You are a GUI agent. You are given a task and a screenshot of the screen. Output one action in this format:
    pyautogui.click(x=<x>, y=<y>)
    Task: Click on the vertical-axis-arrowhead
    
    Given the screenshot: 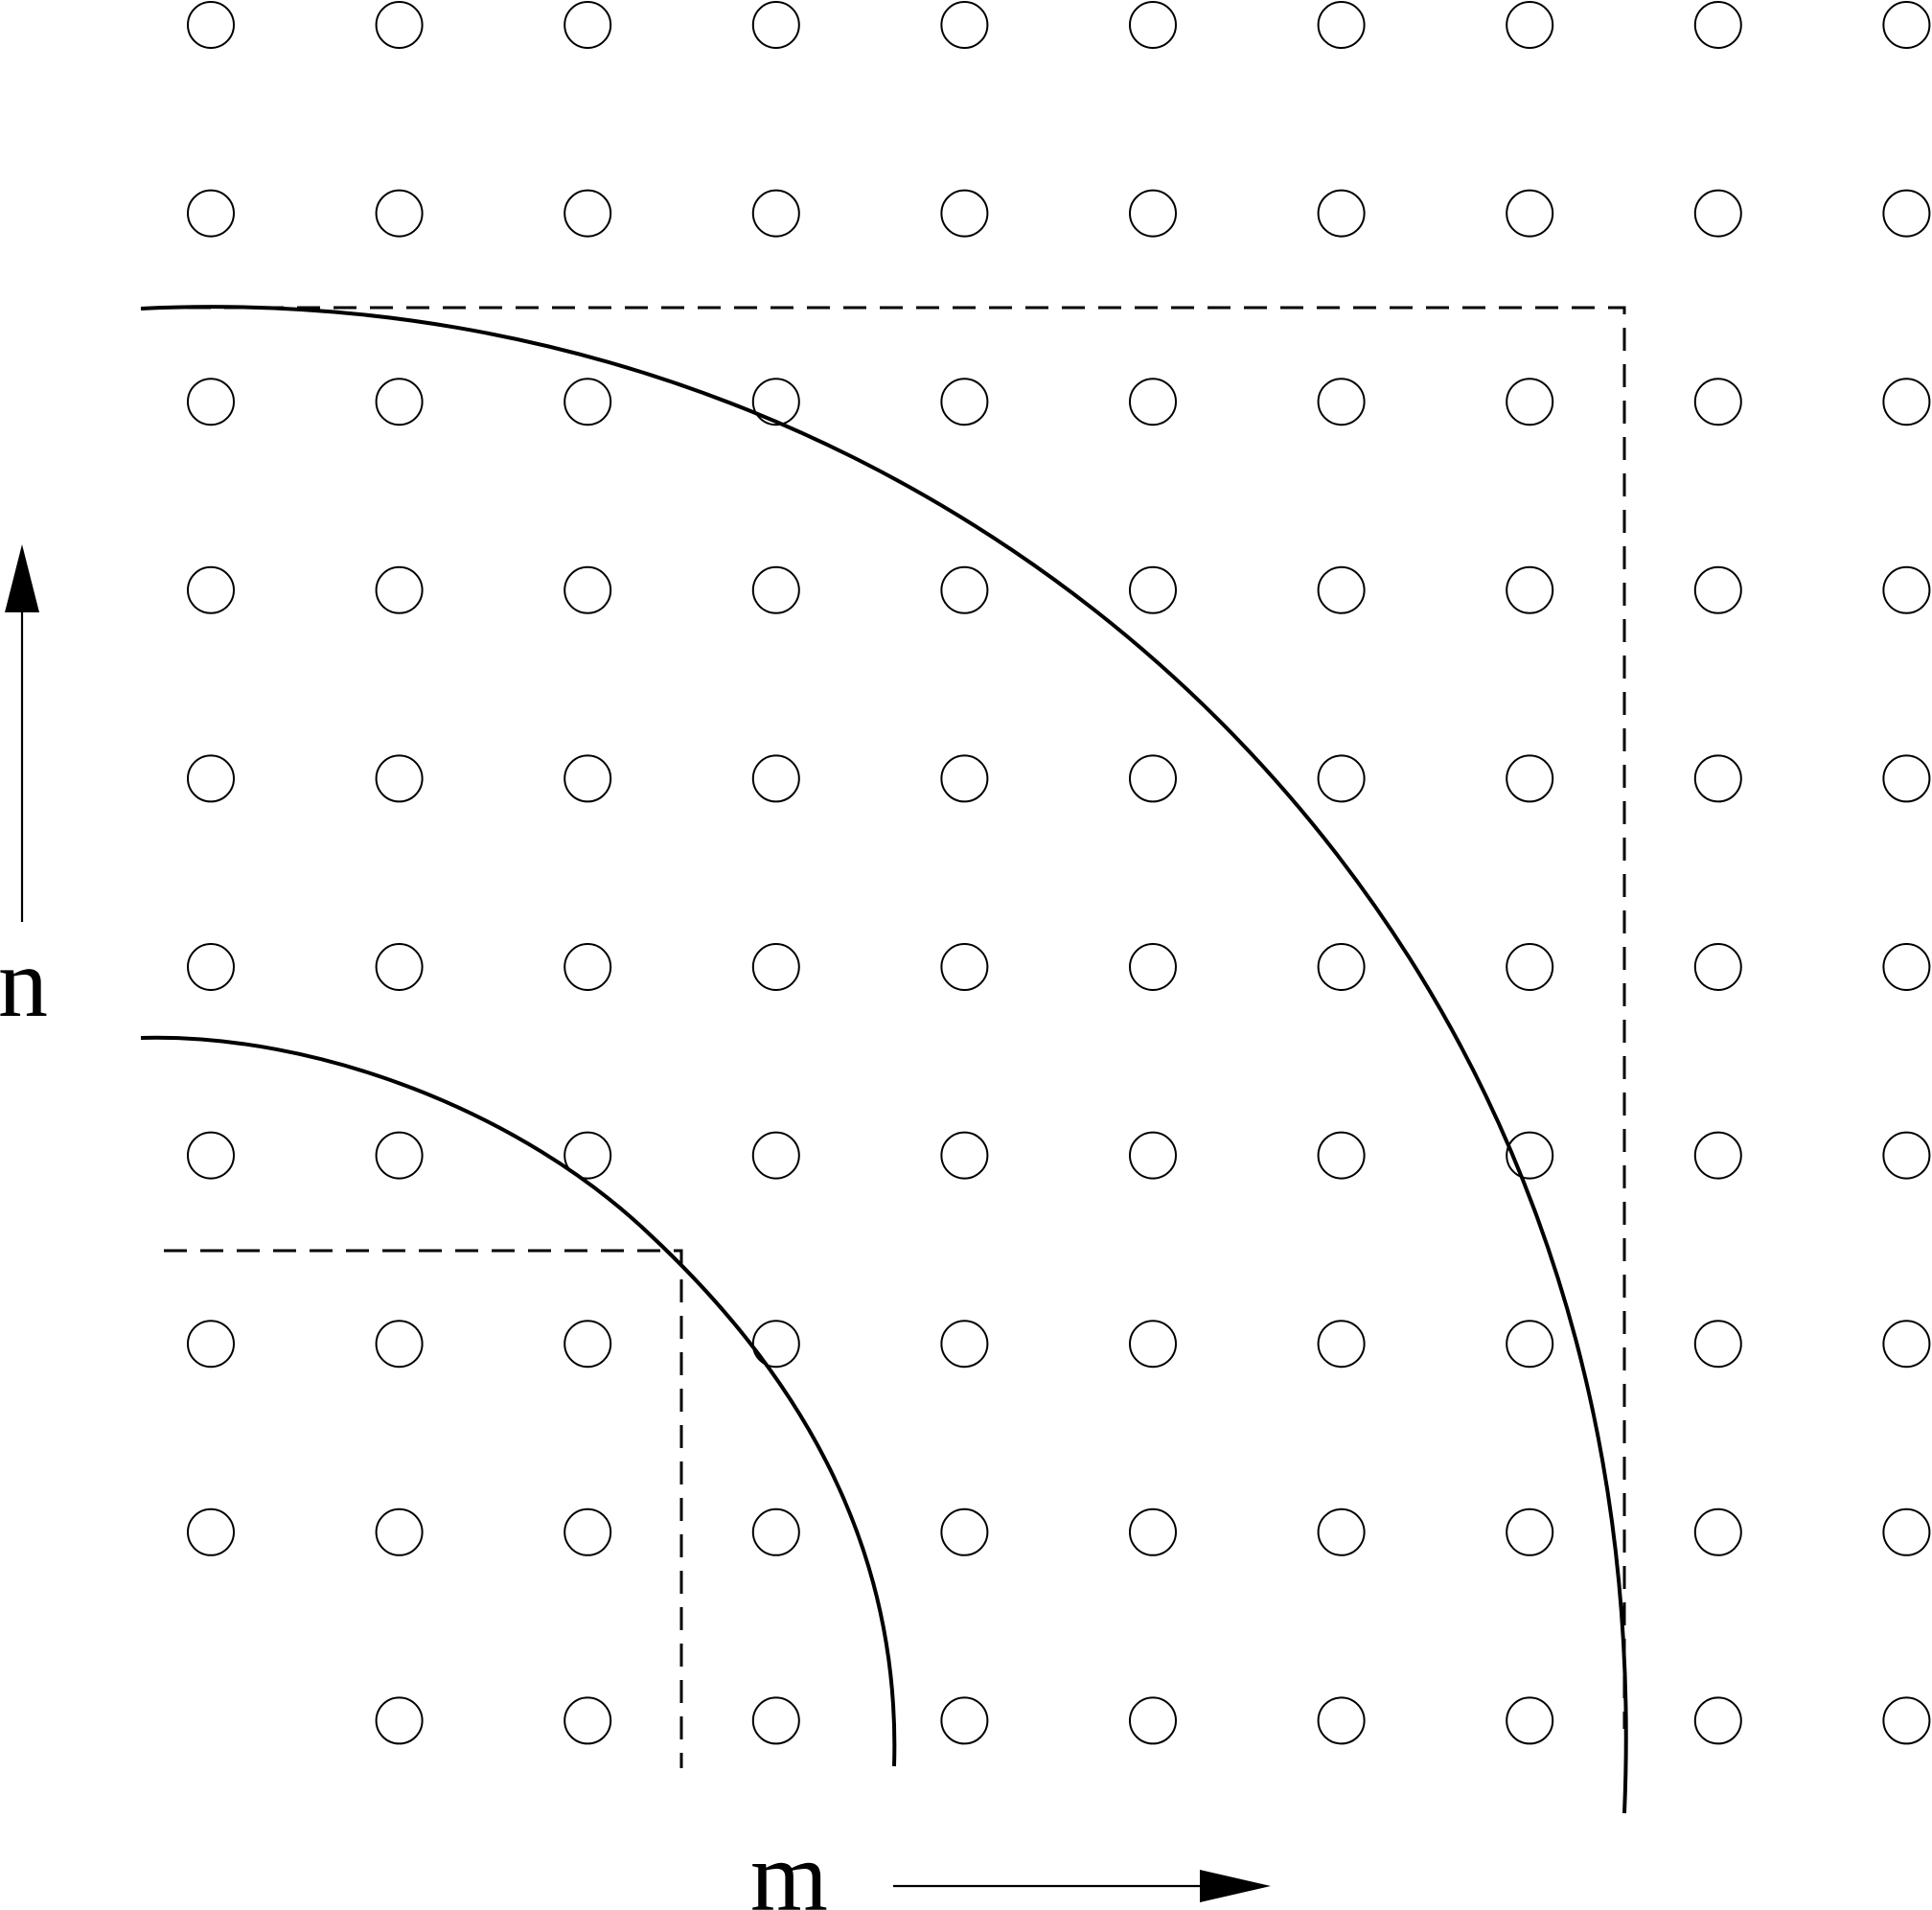 What is the action you would take?
    pyautogui.click(x=22, y=578)
    